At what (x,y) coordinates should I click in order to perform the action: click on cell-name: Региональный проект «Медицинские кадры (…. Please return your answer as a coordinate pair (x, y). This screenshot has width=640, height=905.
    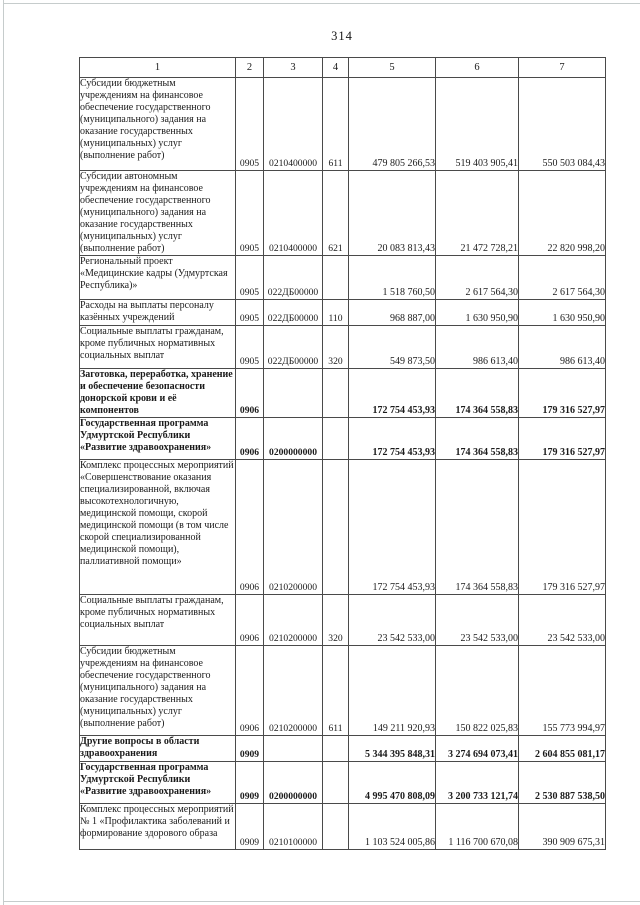
    Looking at the image, I should click on (157, 277).